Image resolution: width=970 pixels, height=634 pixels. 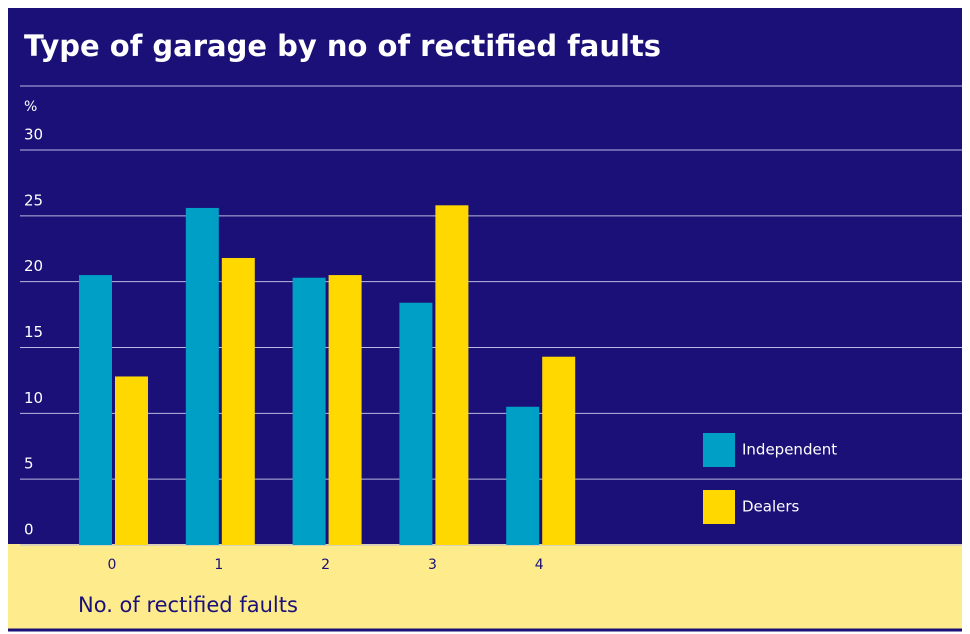 I want to click on x-tick-label: 3, so click(x=432, y=565).